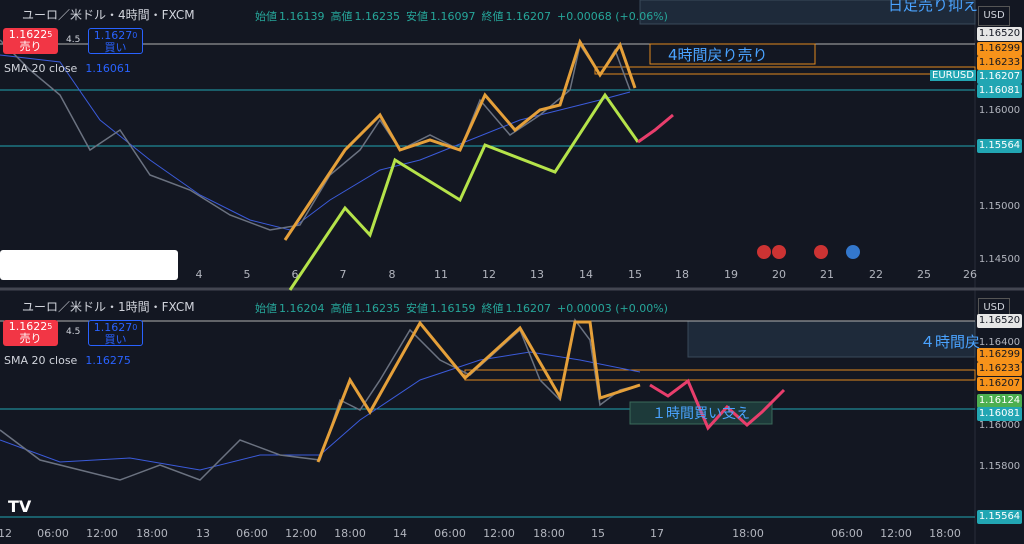 This screenshot has height=544, width=1024. What do you see at coordinates (441, 274) in the screenshot?
I see `time-label: 11` at bounding box center [441, 274].